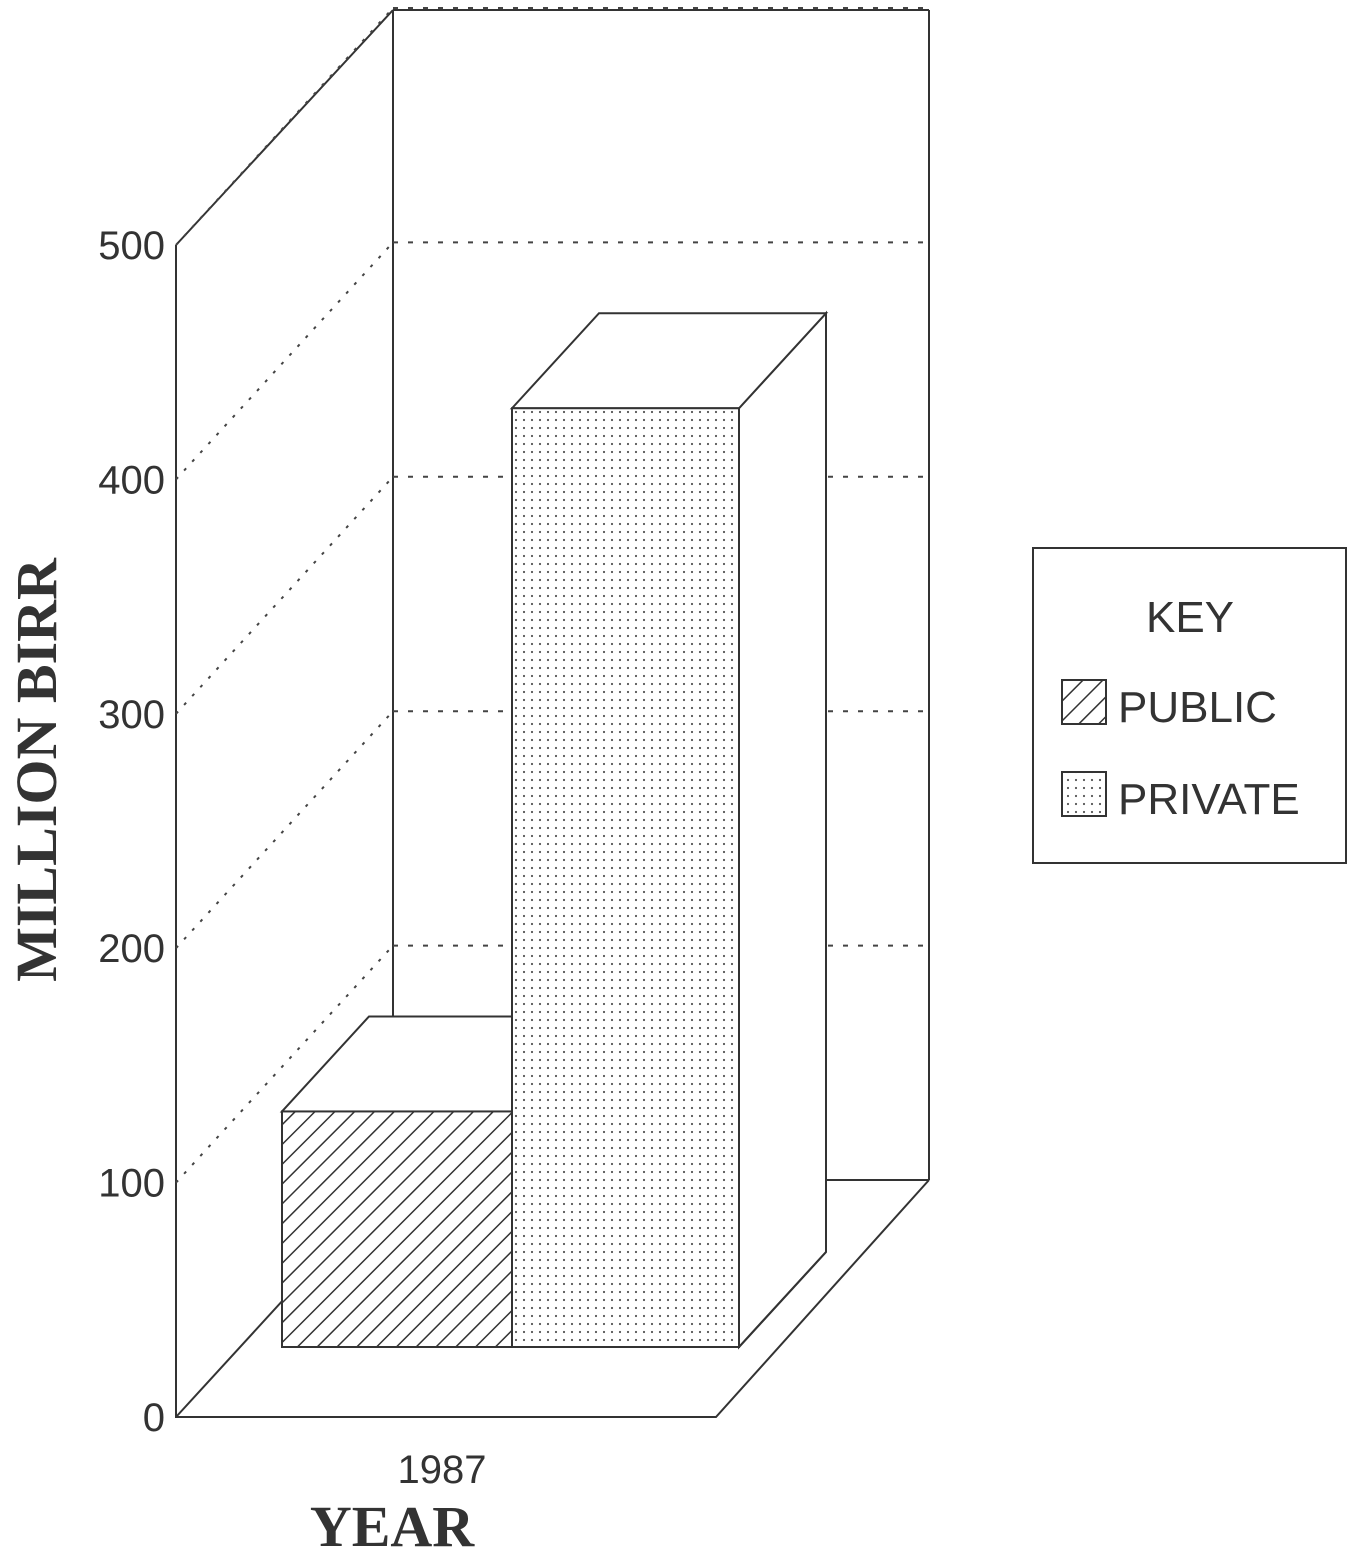  What do you see at coordinates (131, 1184) in the screenshot?
I see `y-tick-label: 100` at bounding box center [131, 1184].